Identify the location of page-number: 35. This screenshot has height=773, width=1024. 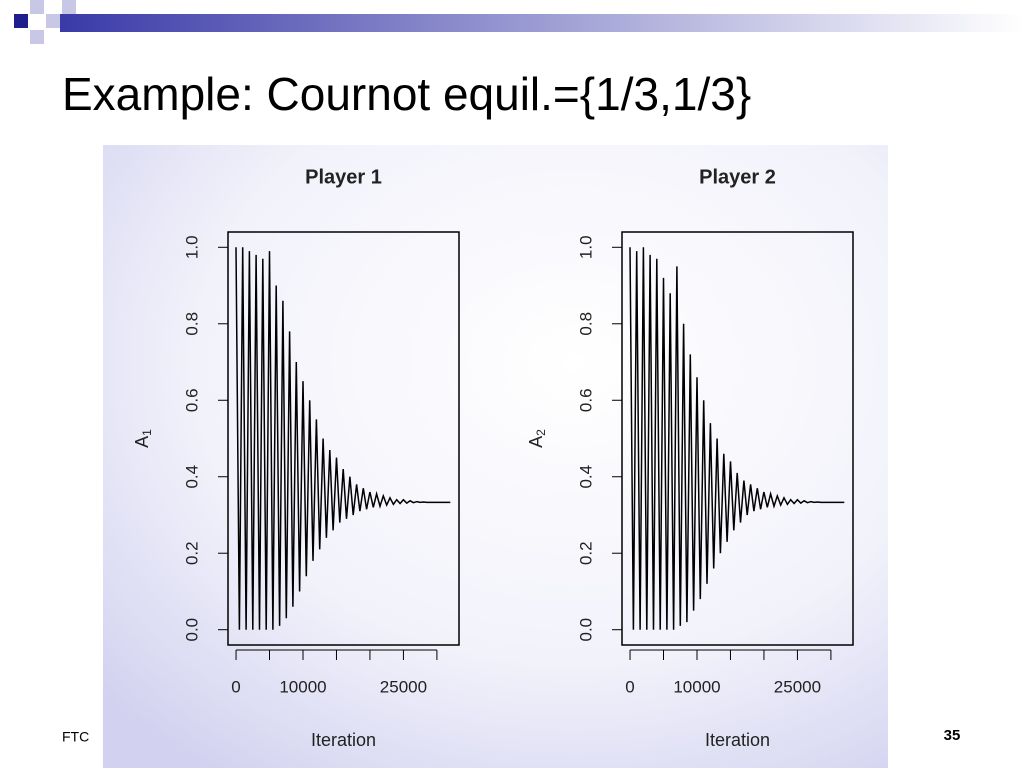
(952, 735).